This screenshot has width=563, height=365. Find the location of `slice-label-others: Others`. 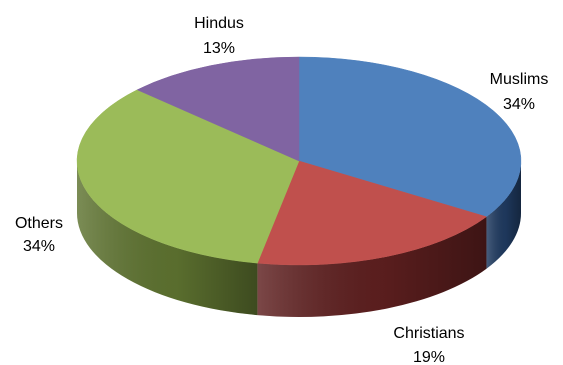

slice-label-others: Others is located at coordinates (39, 223).